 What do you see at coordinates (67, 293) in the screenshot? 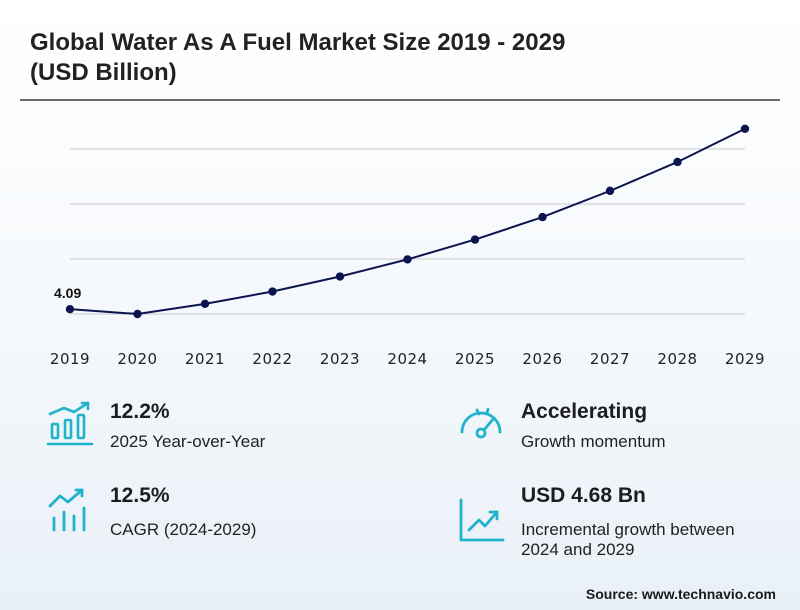
I see `data-label: 4.09` at bounding box center [67, 293].